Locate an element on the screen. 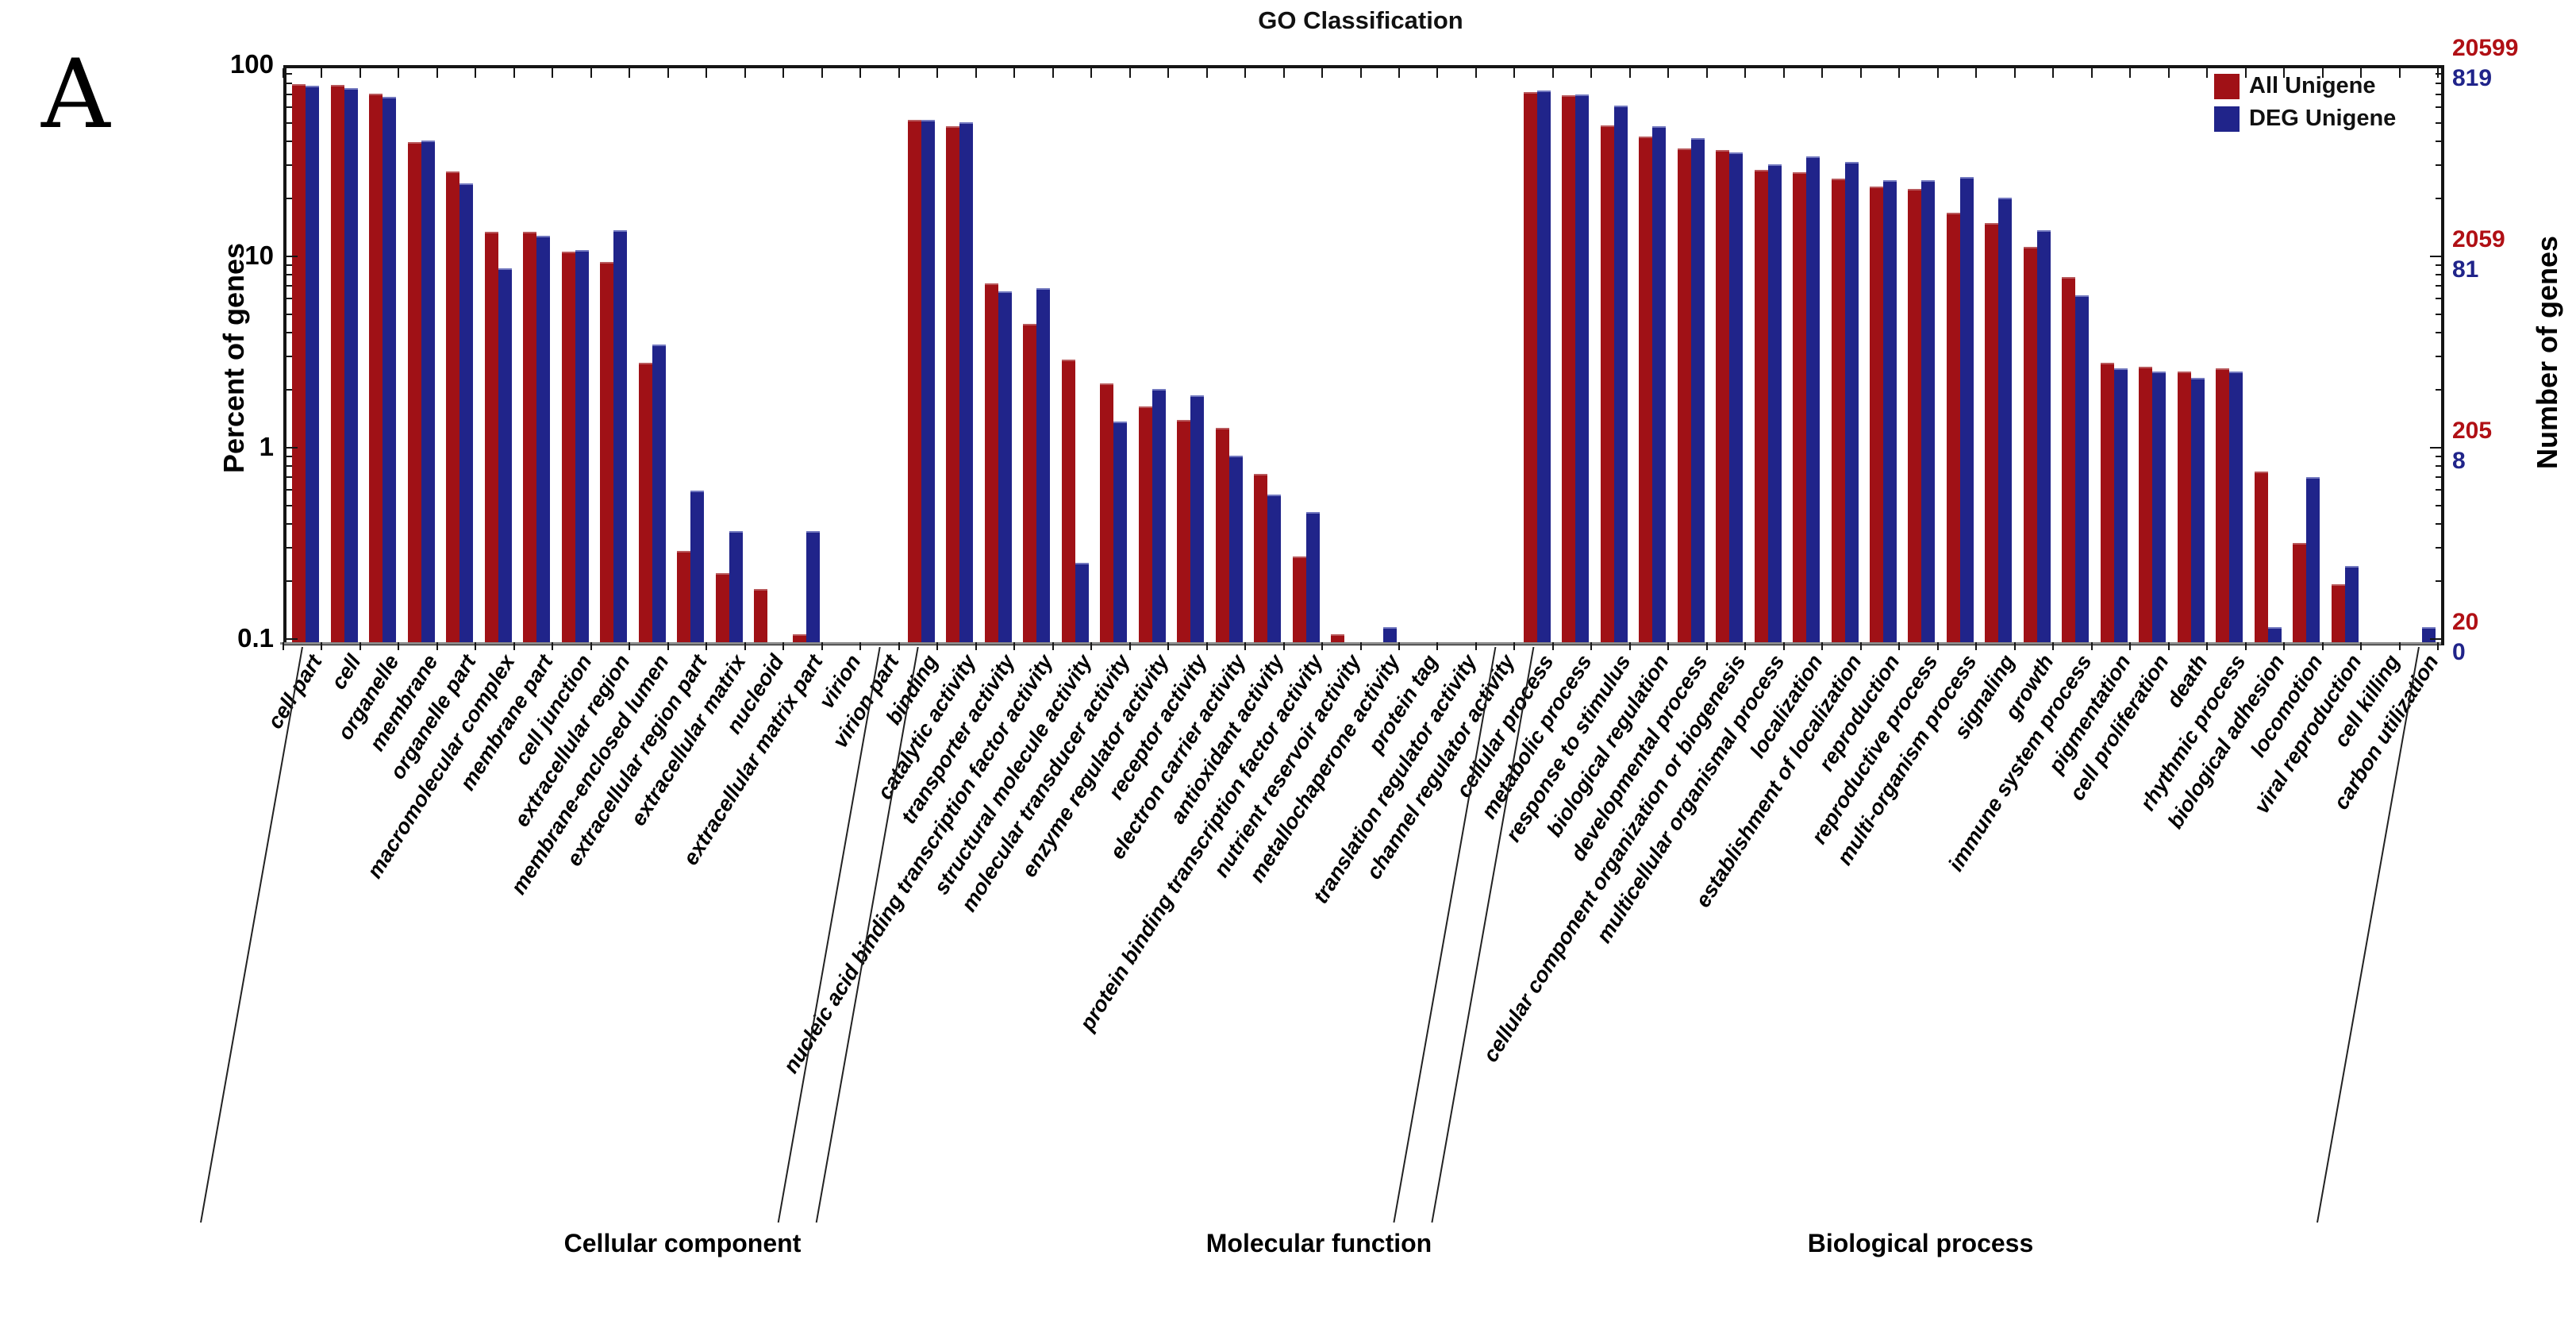 The image size is (2576, 1340). legend-item-deg-unigene: DEG Unigene is located at coordinates (2305, 119).